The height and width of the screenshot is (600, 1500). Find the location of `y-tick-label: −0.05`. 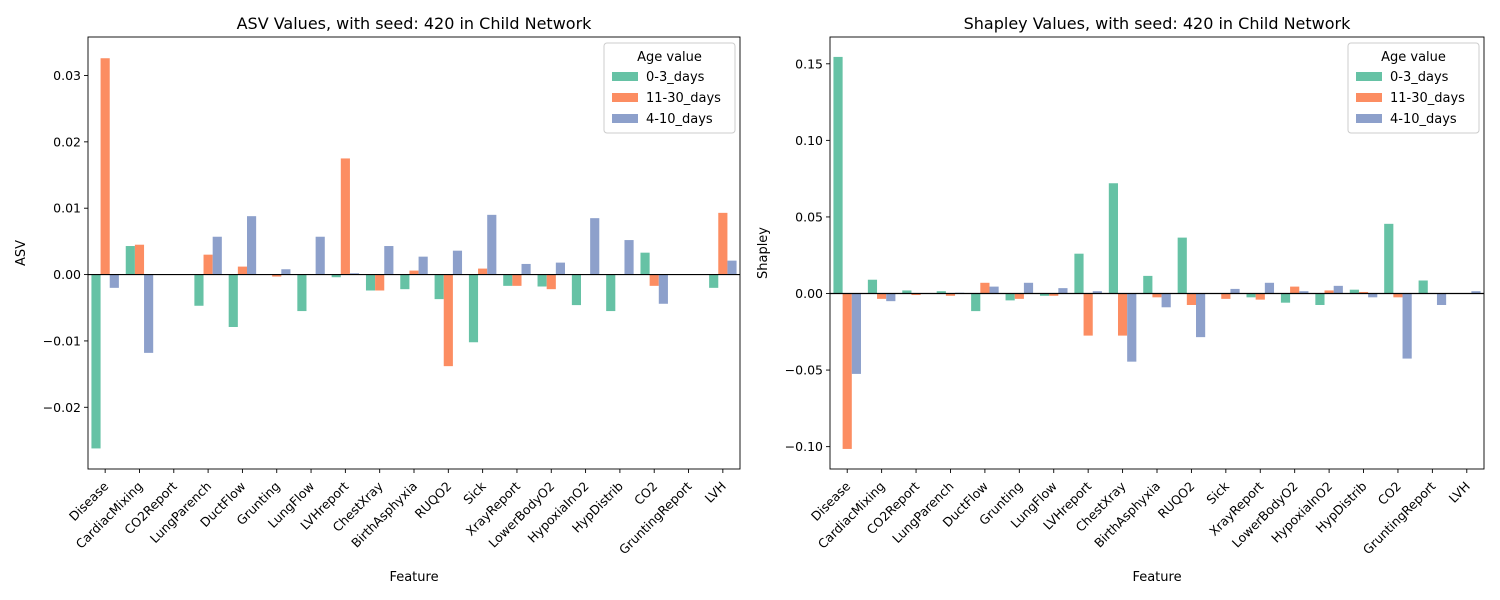

y-tick-label: −0.05 is located at coordinates (804, 370).